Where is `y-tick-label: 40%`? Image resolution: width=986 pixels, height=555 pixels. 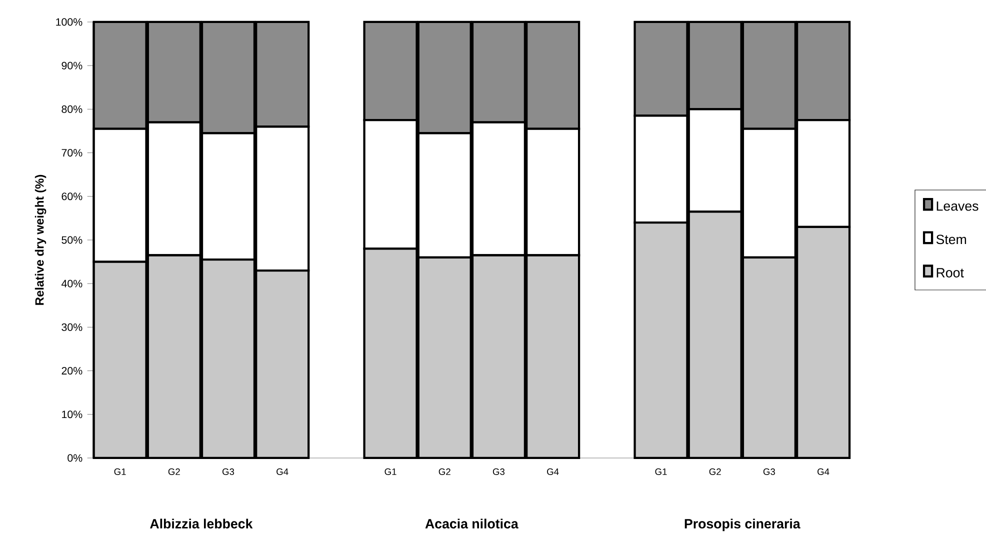 y-tick-label: 40% is located at coordinates (72, 284).